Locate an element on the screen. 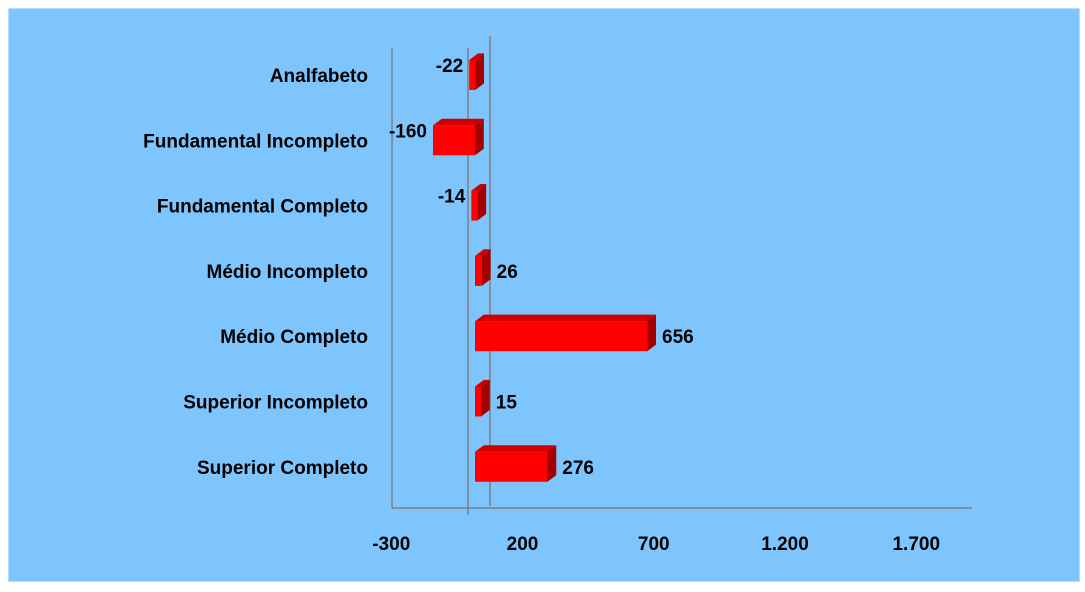 The height and width of the screenshot is (592, 1085). data-label: 656 is located at coordinates (678, 337).